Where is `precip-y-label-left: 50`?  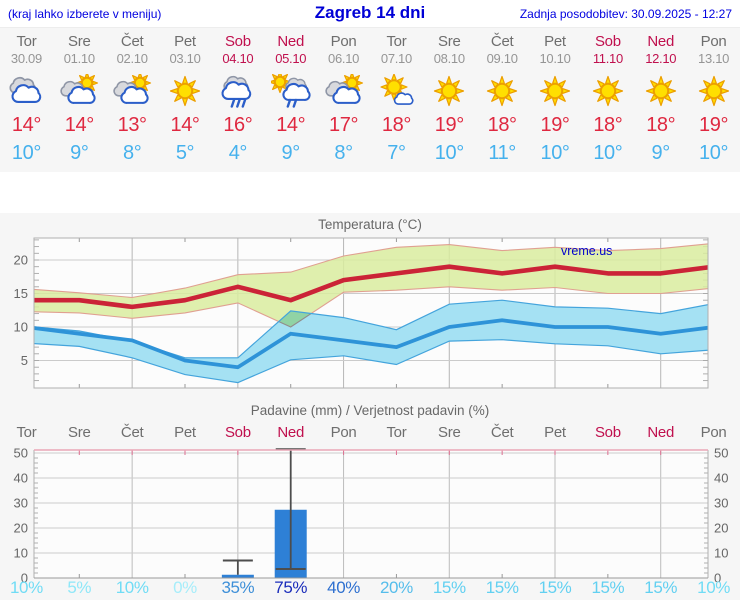
precip-y-label-left: 50 is located at coordinates (21, 453).